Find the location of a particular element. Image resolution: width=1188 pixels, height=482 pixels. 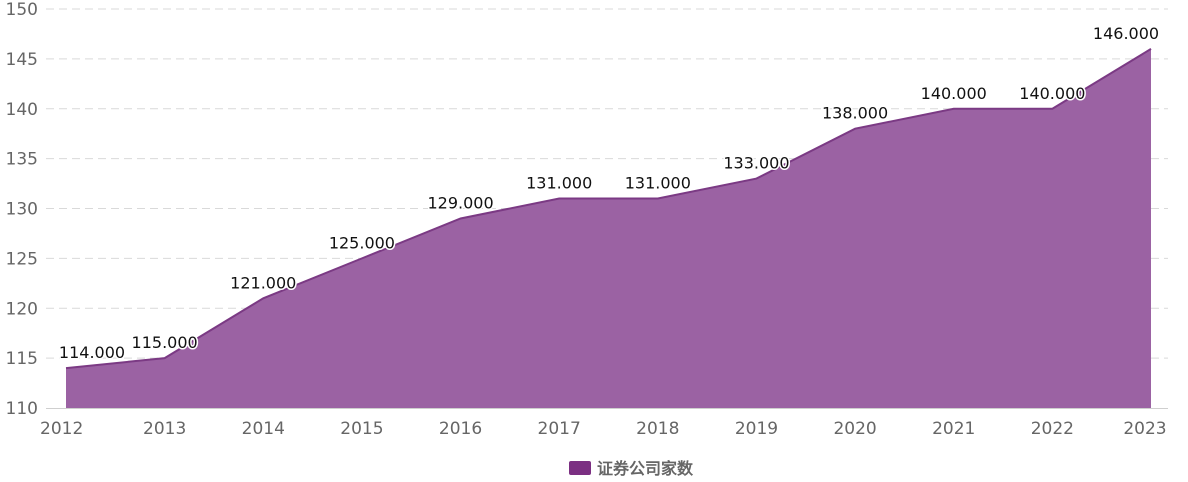

data-label-2019: 133.000 is located at coordinates (756, 163).